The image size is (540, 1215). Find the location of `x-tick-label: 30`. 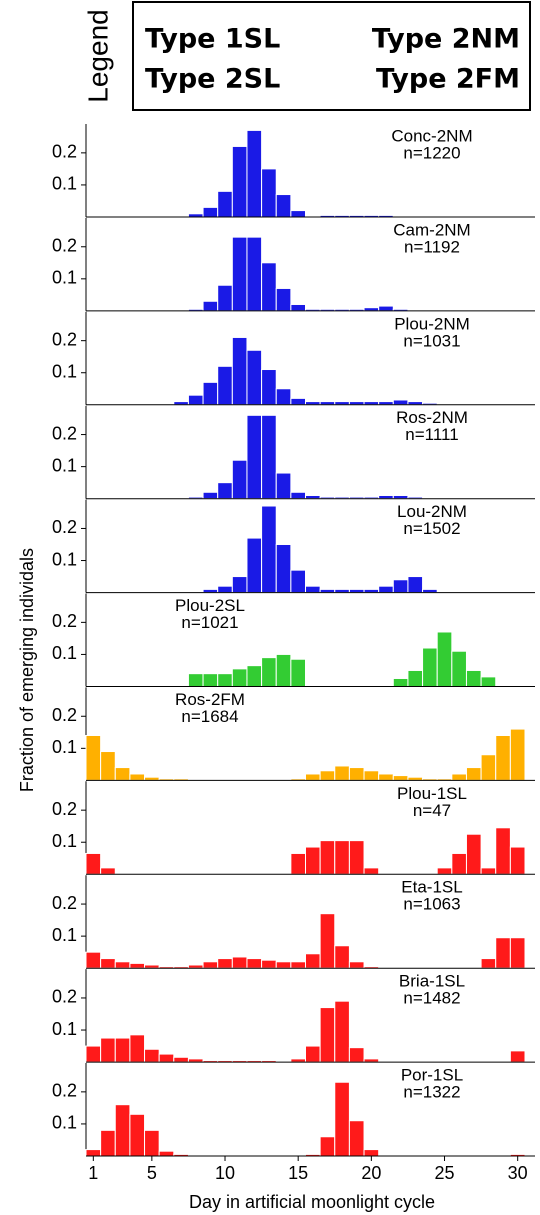

x-tick-label: 30 is located at coordinates (518, 1173).